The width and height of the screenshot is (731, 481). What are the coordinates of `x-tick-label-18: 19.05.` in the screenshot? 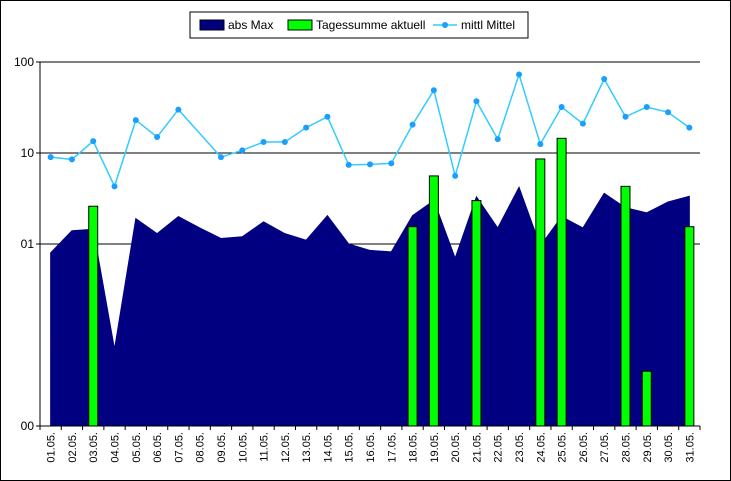 It's located at (435, 447).